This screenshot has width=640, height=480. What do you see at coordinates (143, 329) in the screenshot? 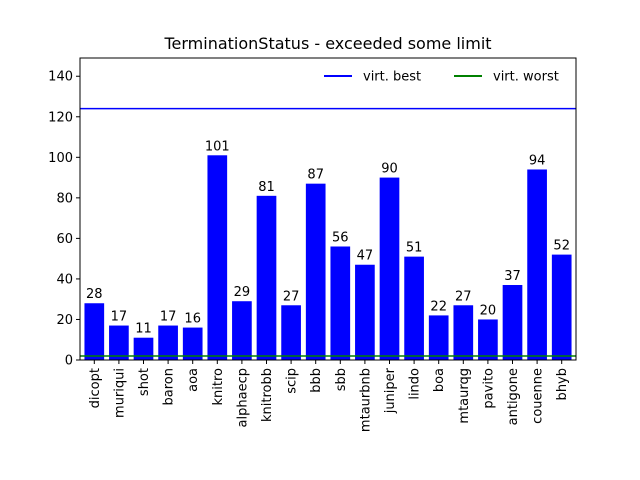
I see `bar-value-label: 11` at bounding box center [143, 329].